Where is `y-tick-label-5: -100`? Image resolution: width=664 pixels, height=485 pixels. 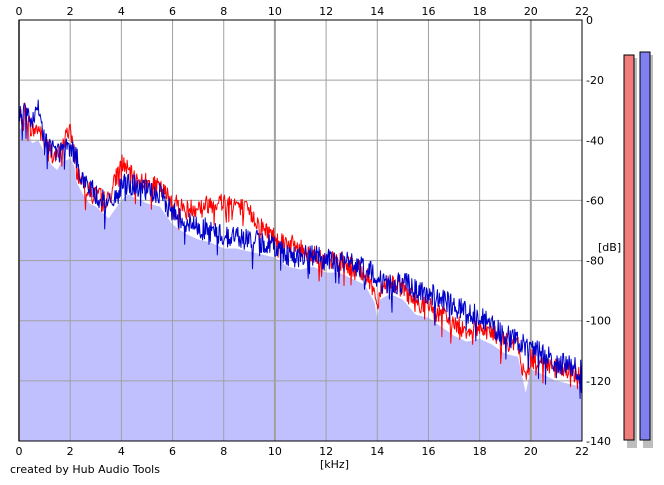
y-tick-label-5: -100 is located at coordinates (598, 321).